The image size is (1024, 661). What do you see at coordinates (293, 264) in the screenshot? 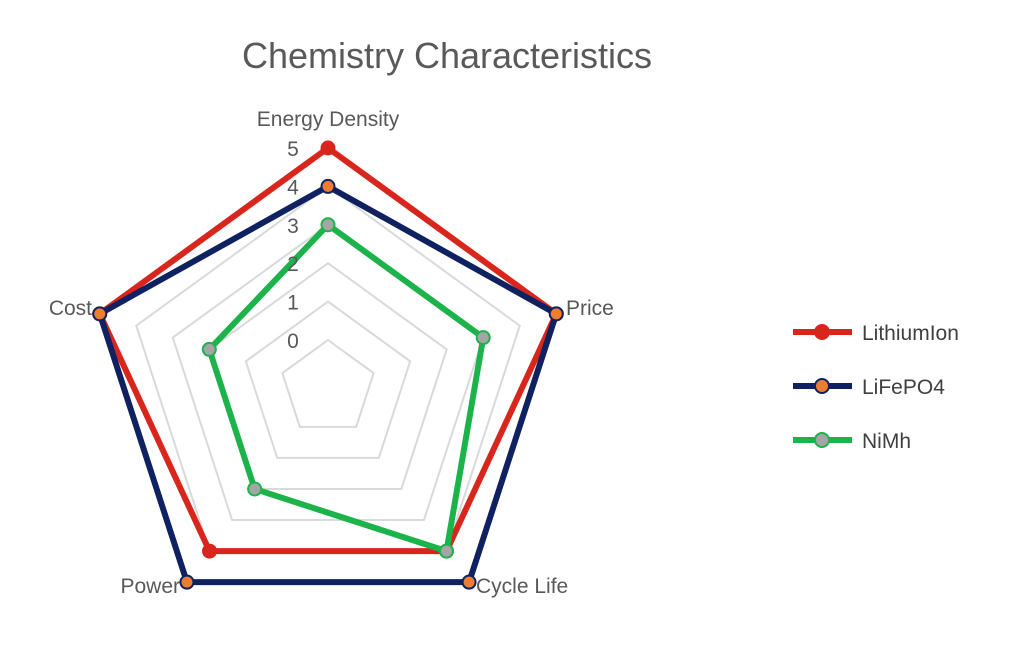
I see `tick-label-2: 2` at bounding box center [293, 264].